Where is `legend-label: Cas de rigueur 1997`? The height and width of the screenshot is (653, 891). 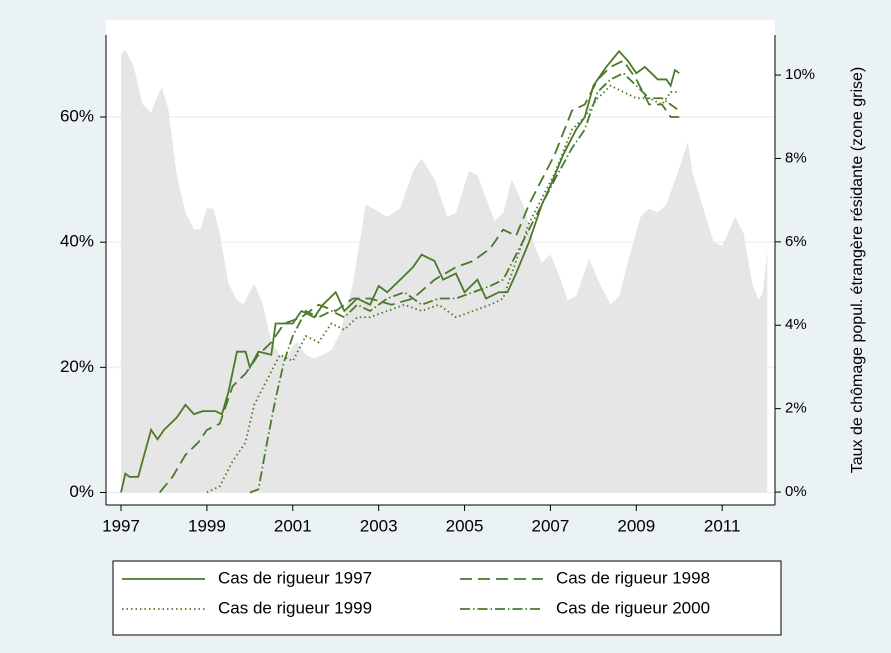 legend-label: Cas de rigueur 1997 is located at coordinates (295, 577).